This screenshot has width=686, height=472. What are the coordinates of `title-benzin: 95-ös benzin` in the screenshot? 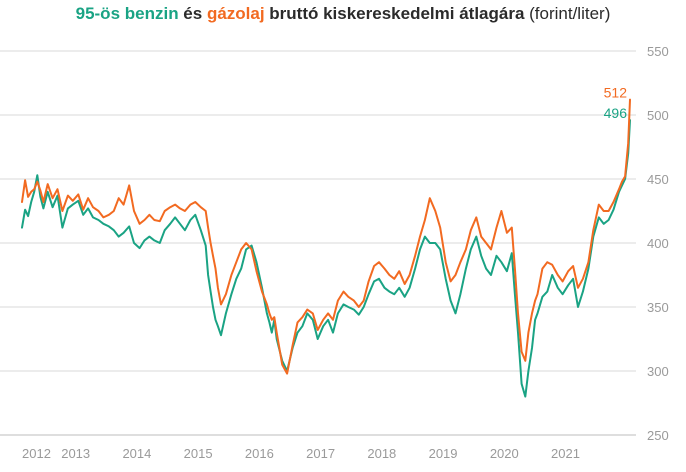 It's located at (127, 13).